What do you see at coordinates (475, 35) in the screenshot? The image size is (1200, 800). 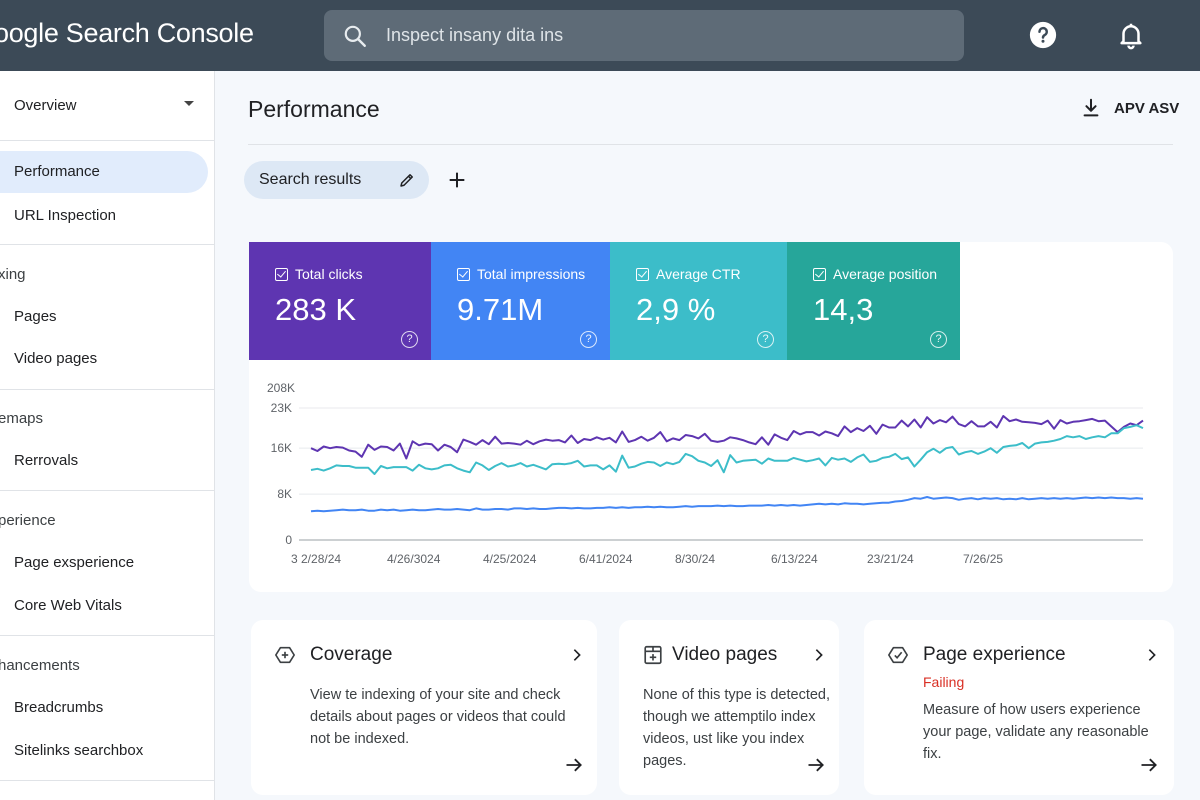 I see `search-input-placeholder: Inspect insany dita ins` at bounding box center [475, 35].